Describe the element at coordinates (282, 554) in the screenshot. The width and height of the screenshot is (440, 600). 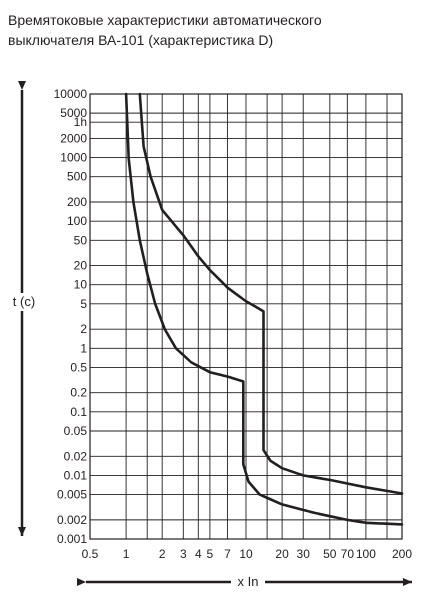
I see `x-tick-label: 20` at that location.